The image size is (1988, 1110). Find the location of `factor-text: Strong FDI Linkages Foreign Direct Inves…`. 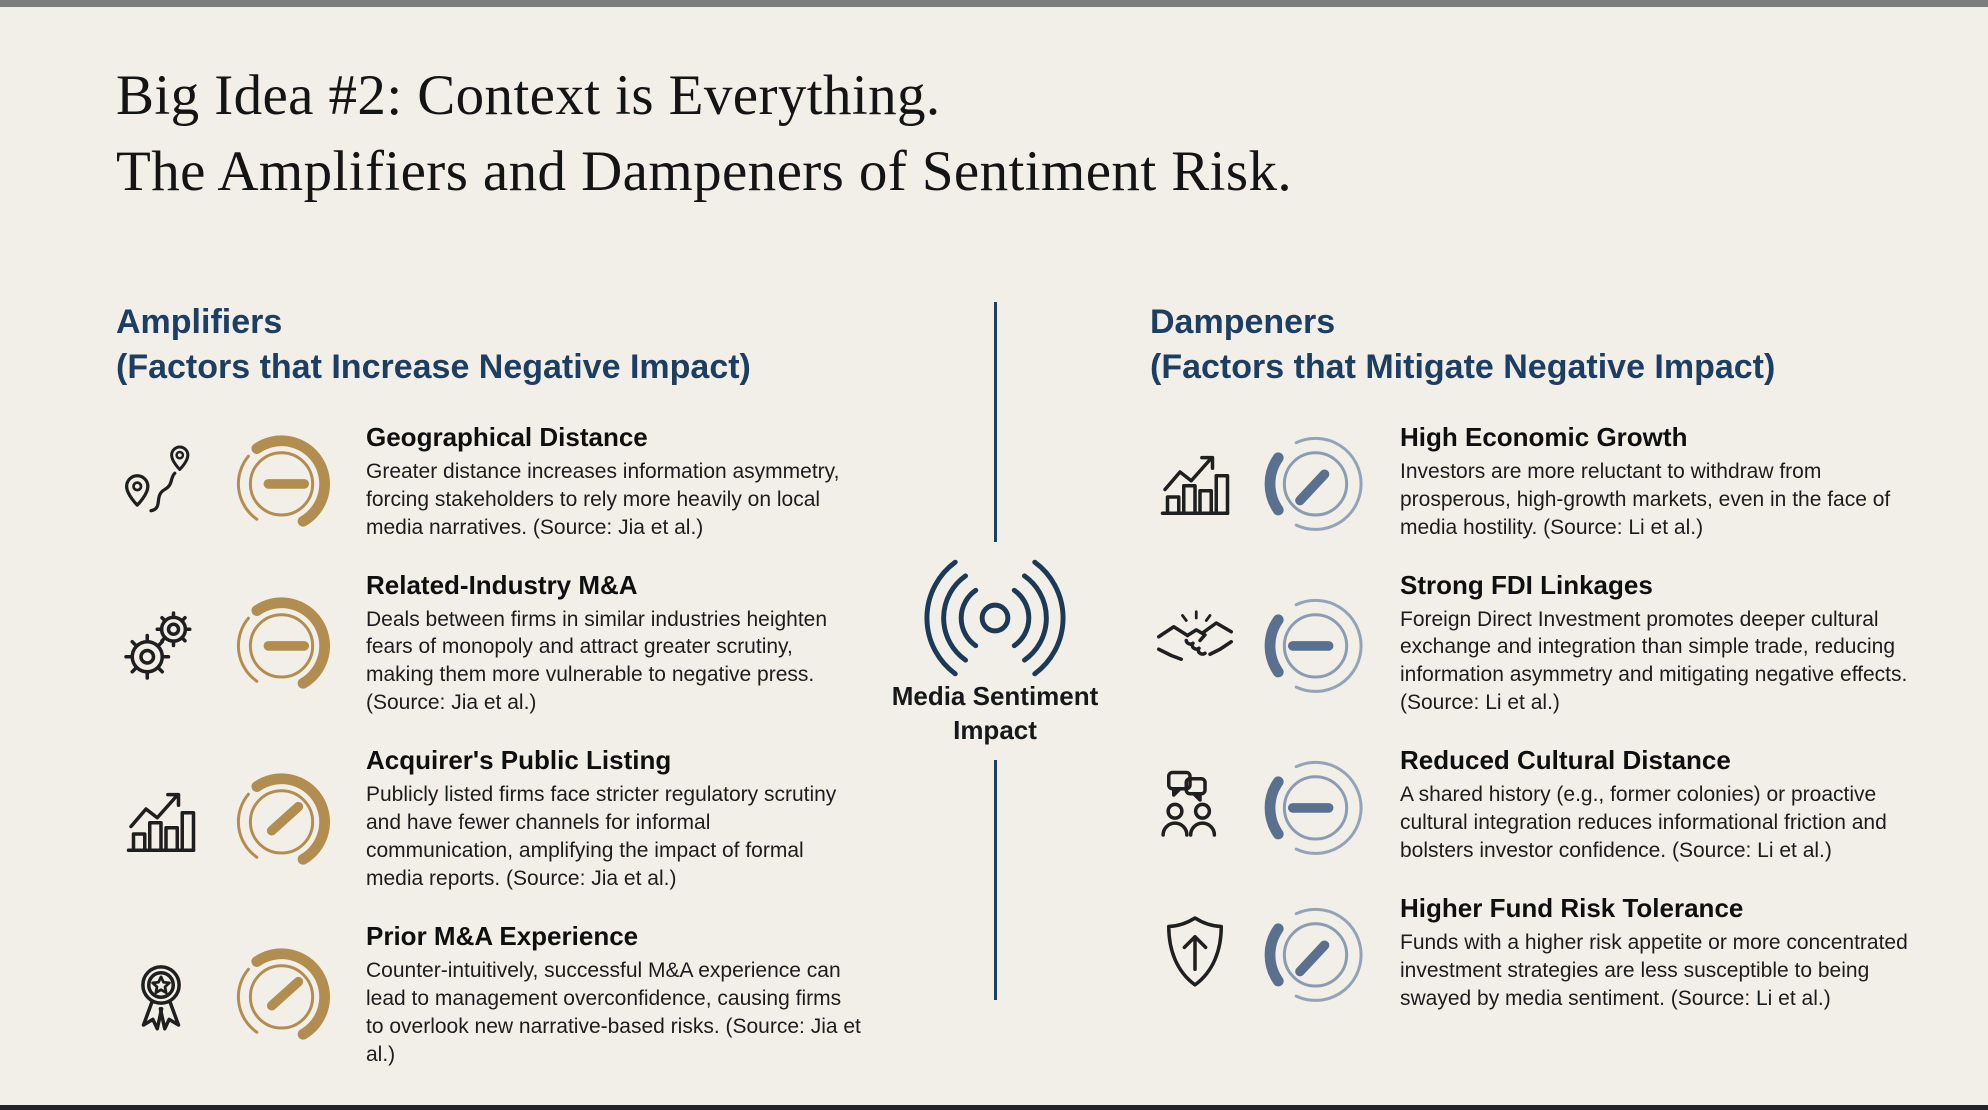

factor-text: Strong FDI Linkages Foreign Direct Inves… is located at coordinates (1657, 644).